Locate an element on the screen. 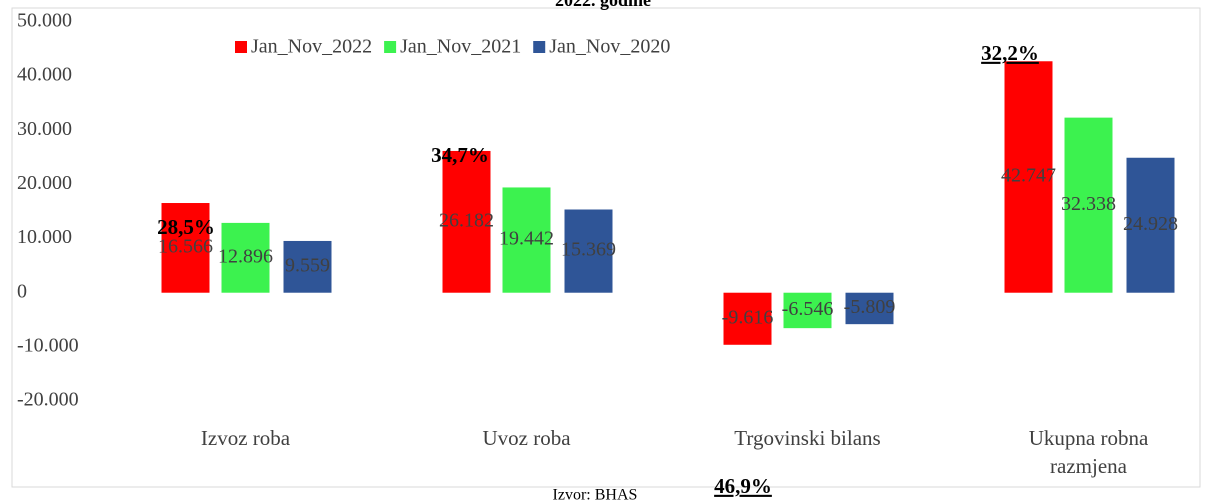 The width and height of the screenshot is (1206, 503). x-tick-label: Trgovinski bilans is located at coordinates (807, 438).